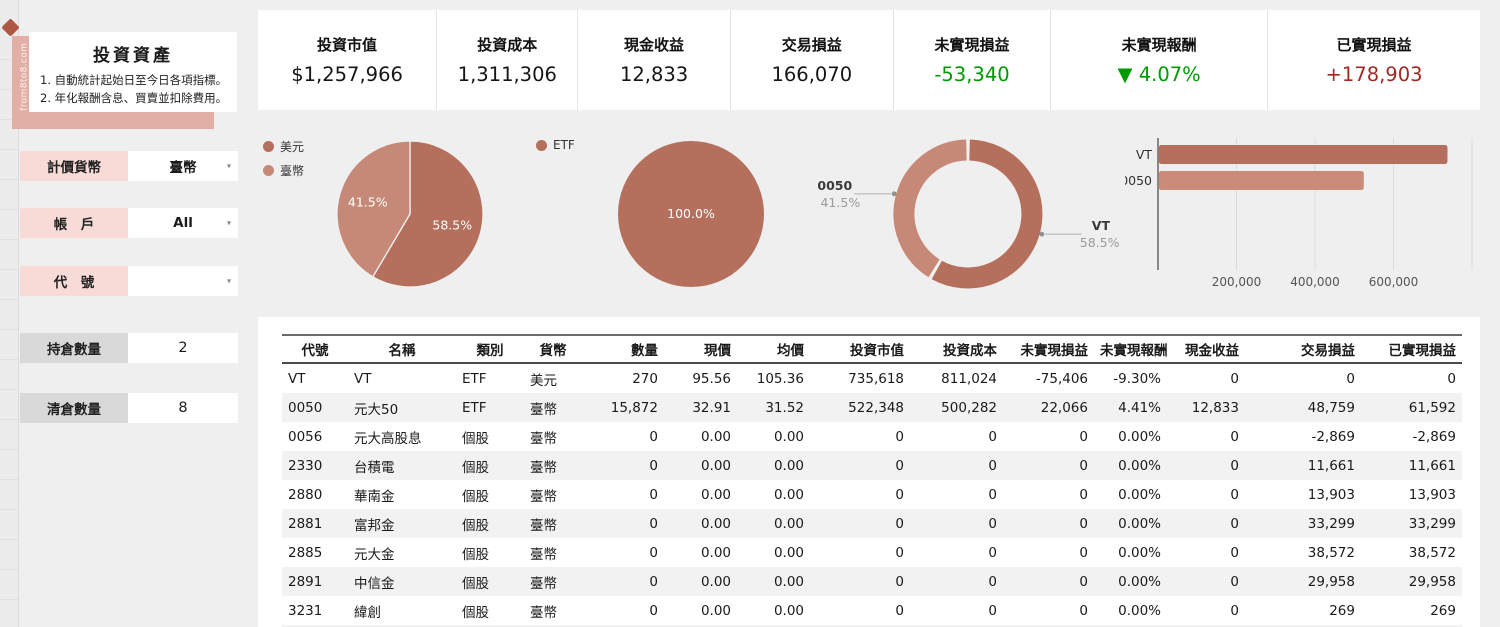 This screenshot has width=1500, height=627. Describe the element at coordinates (1303, 349) in the screenshot. I see `table-header-cell: 交易損益` at that location.